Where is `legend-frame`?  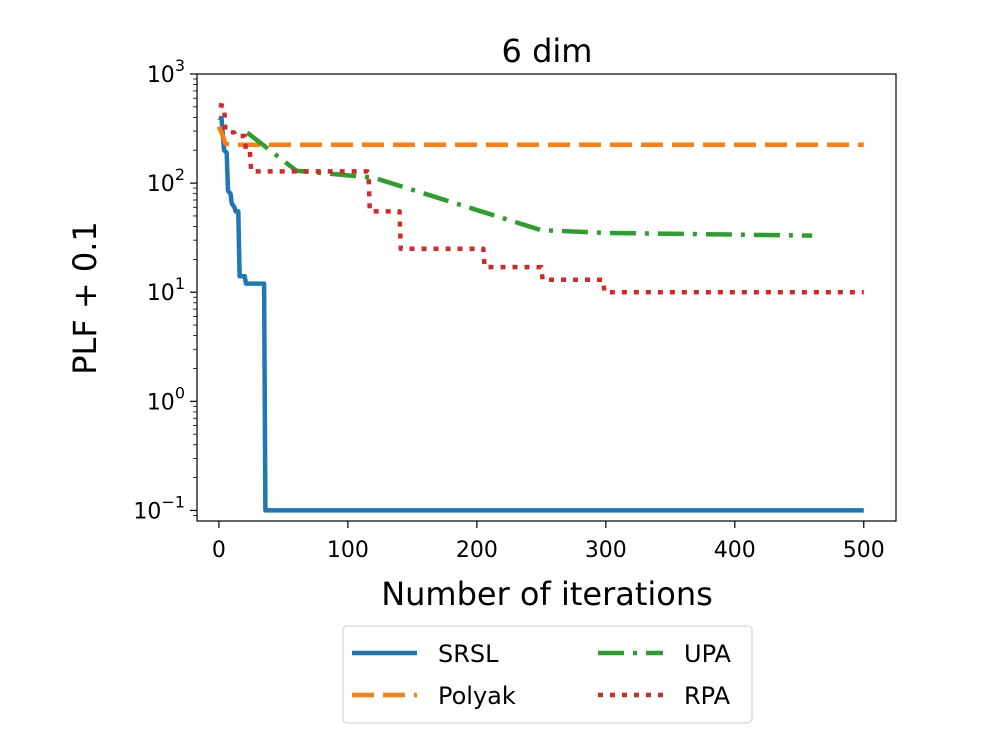
legend-frame is located at coordinates (547, 674).